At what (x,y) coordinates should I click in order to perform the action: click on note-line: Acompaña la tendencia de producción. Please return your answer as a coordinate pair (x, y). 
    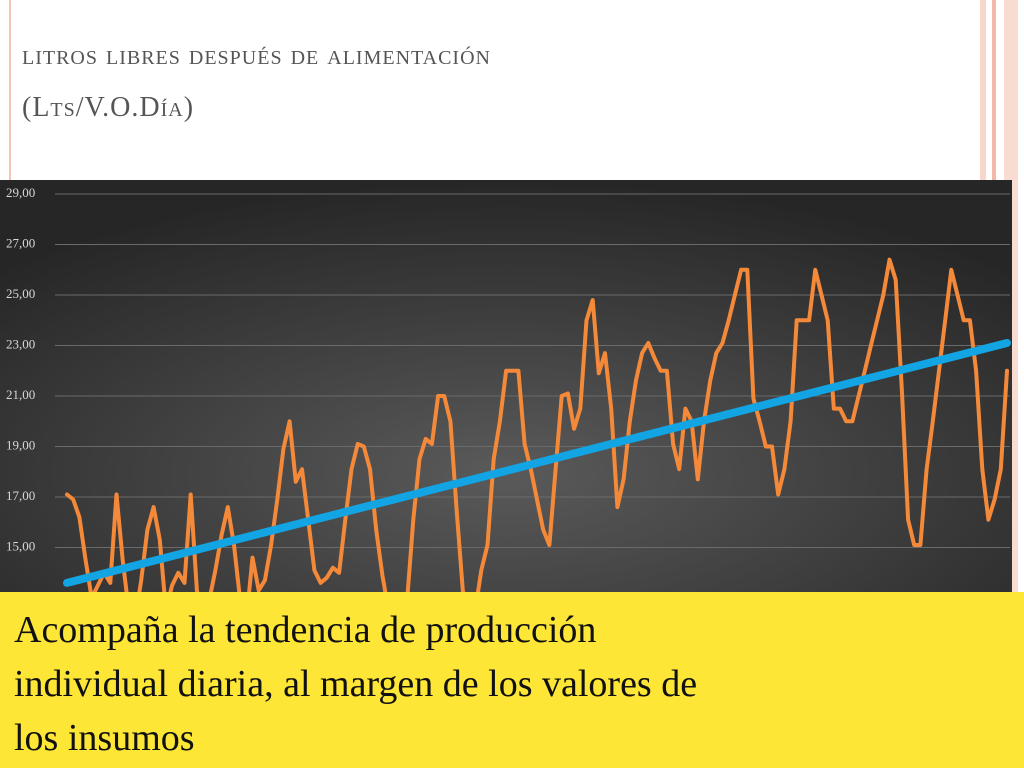
    Looking at the image, I should click on (305, 630).